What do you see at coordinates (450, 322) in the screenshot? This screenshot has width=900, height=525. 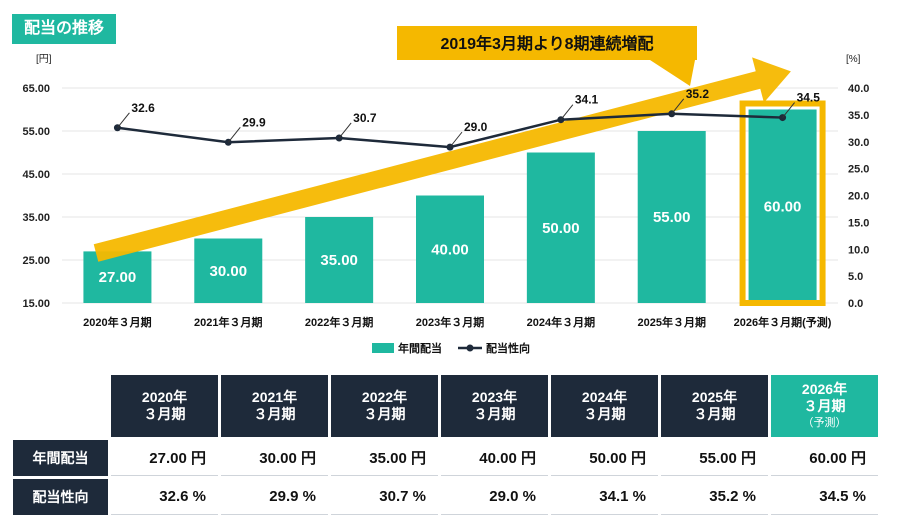 I see `category-label: 2023年３月期` at bounding box center [450, 322].